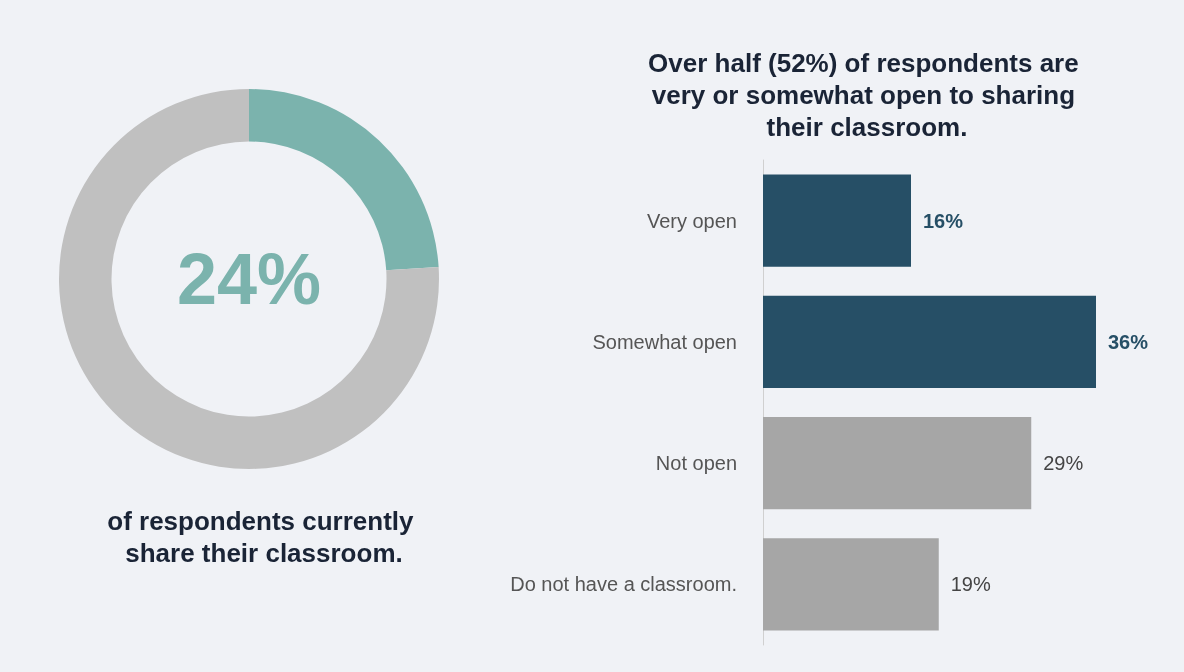 Image resolution: width=1184 pixels, height=672 pixels. What do you see at coordinates (696, 463) in the screenshot?
I see `y-tick-label: Not open` at bounding box center [696, 463].